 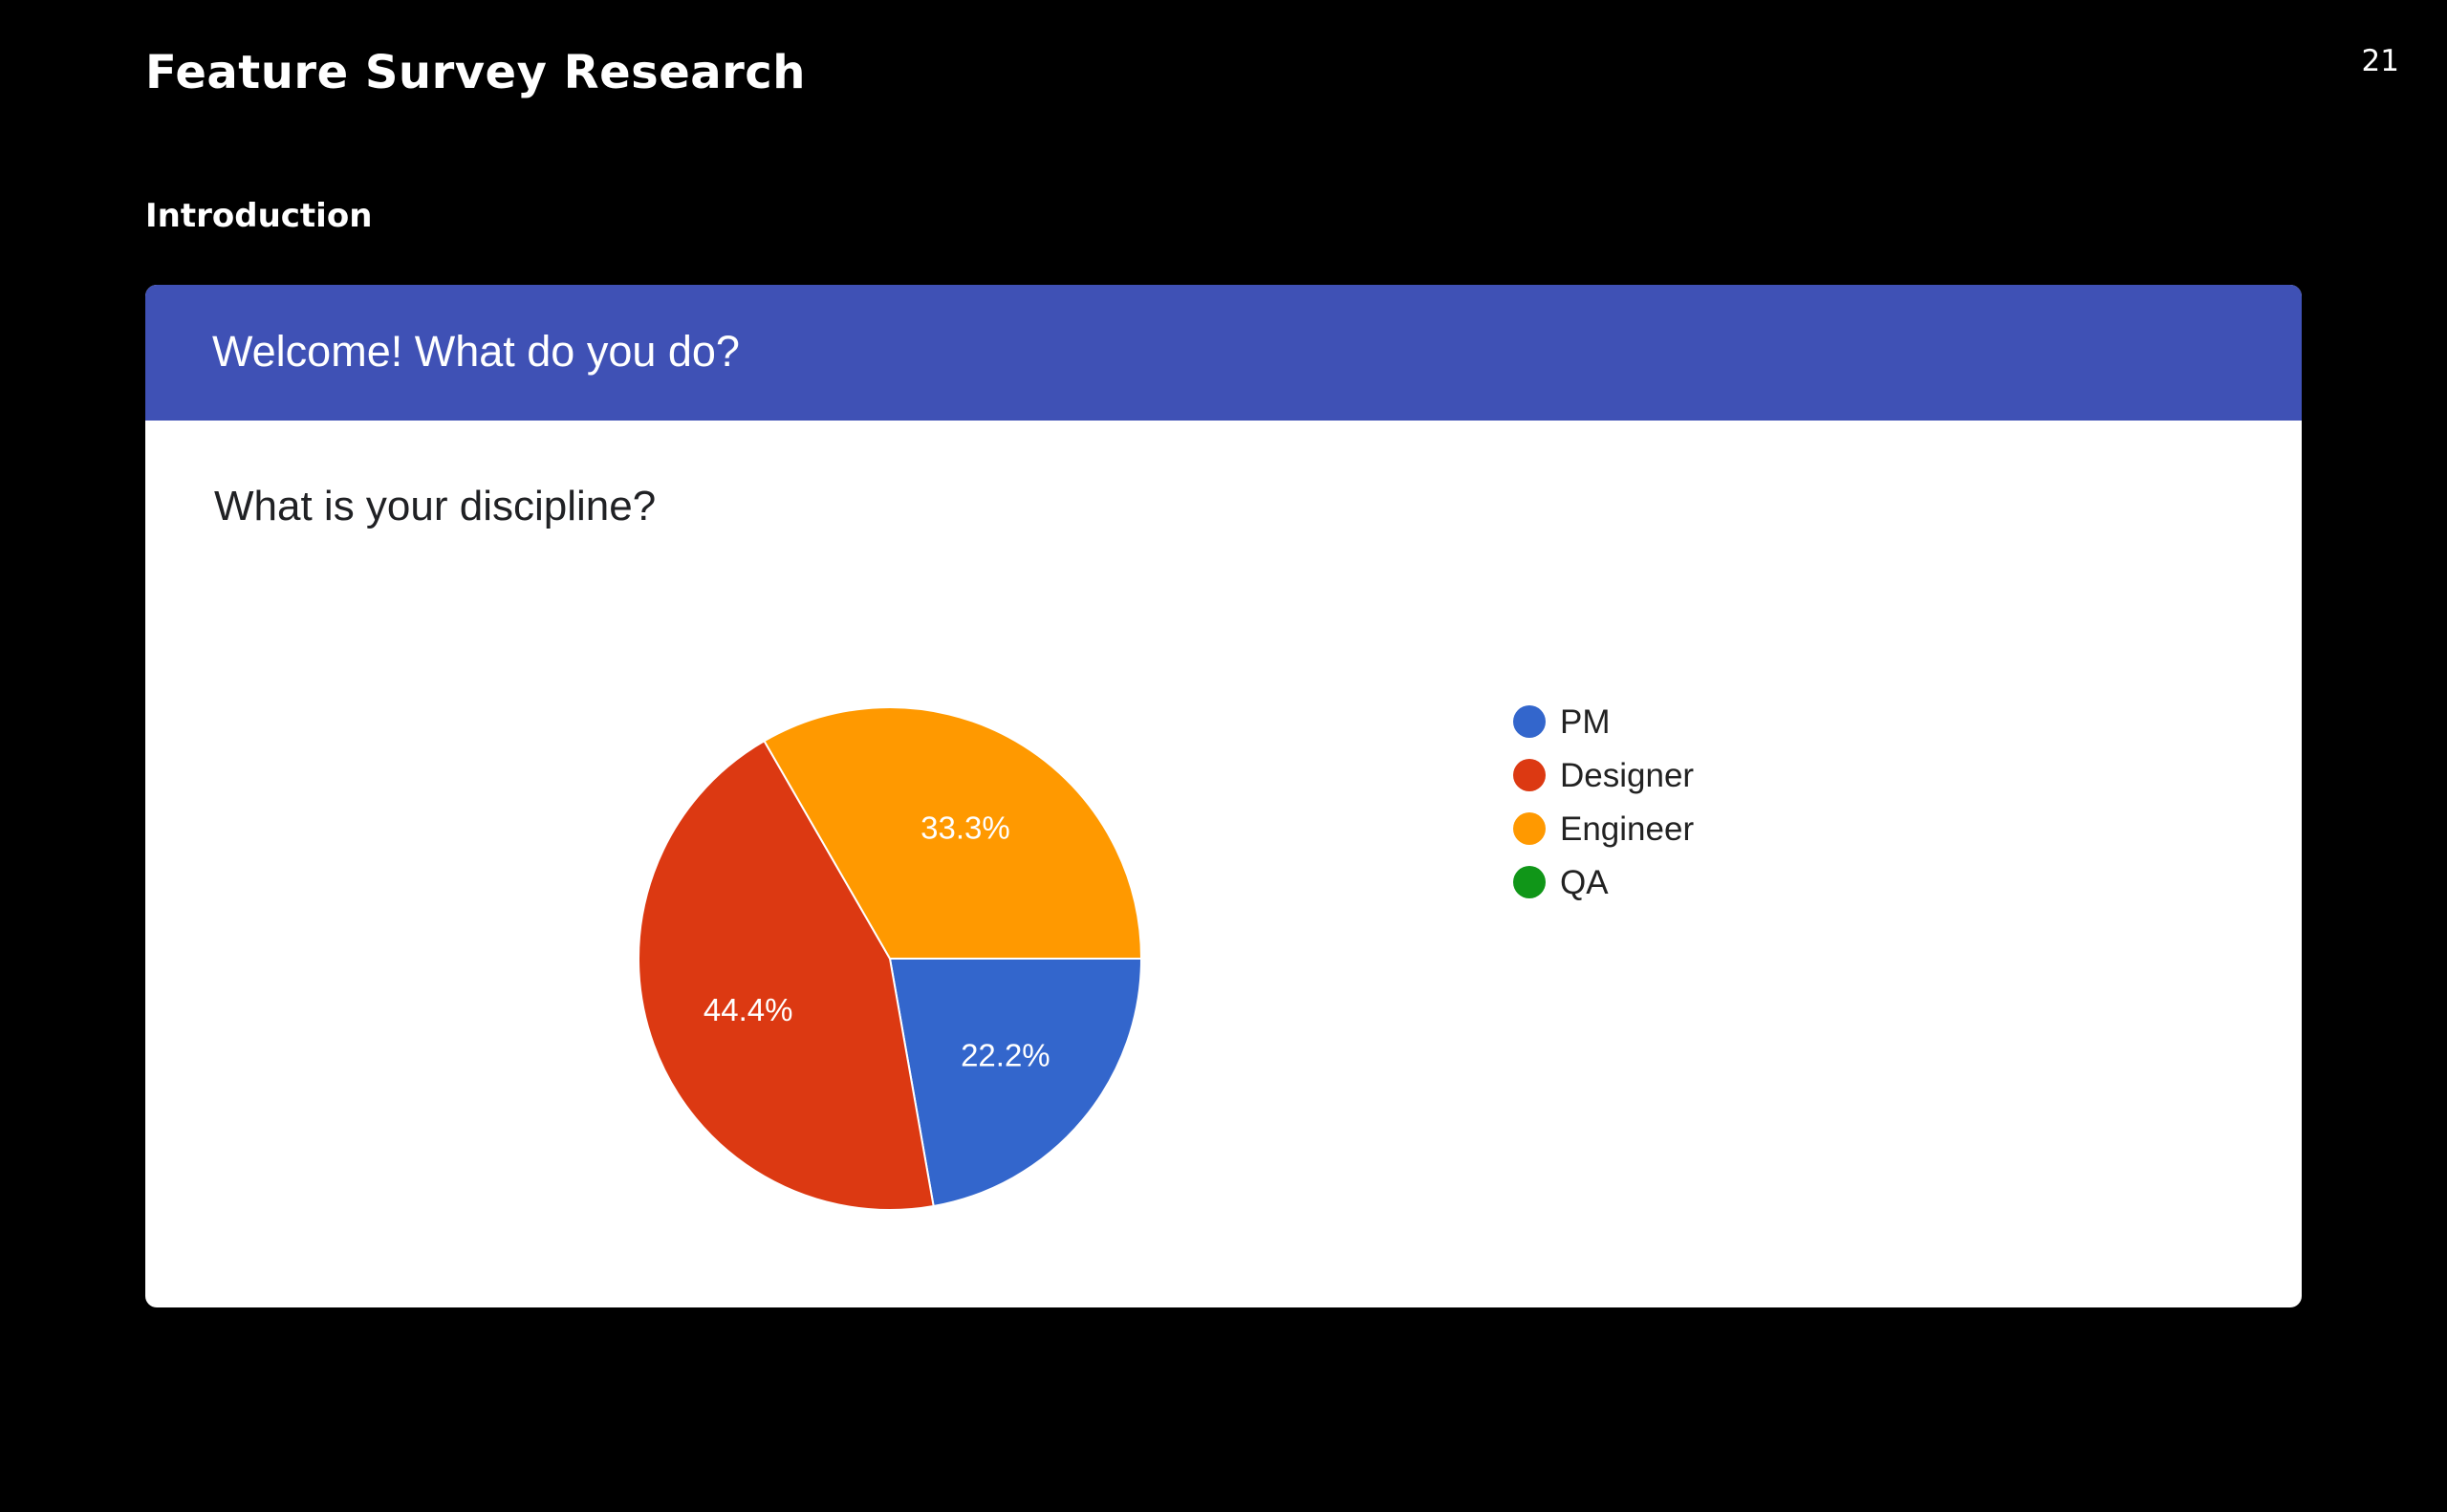 I want to click on legend-label-pm: PM, so click(x=1585, y=722).